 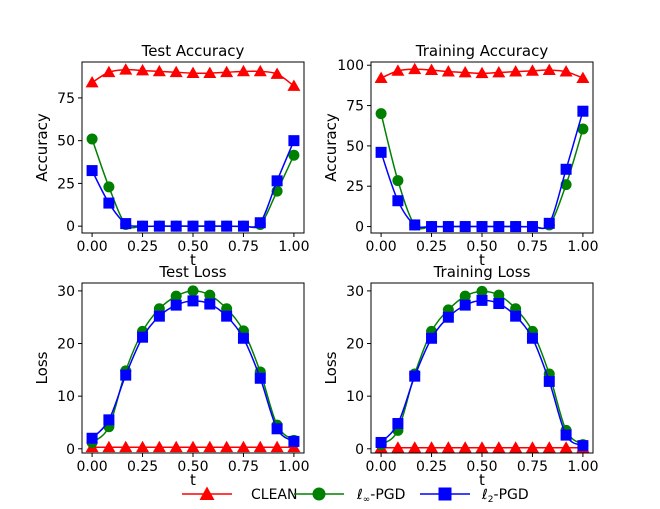 I want to click on legend-clean-marker, so click(x=207, y=493).